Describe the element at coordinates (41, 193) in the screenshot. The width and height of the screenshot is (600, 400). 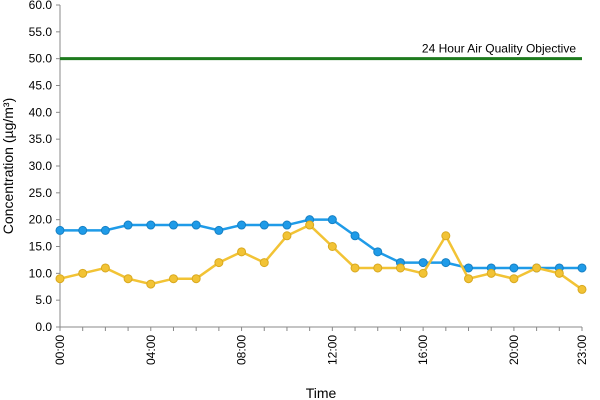
I see `y-tick-label: 25.0` at that location.